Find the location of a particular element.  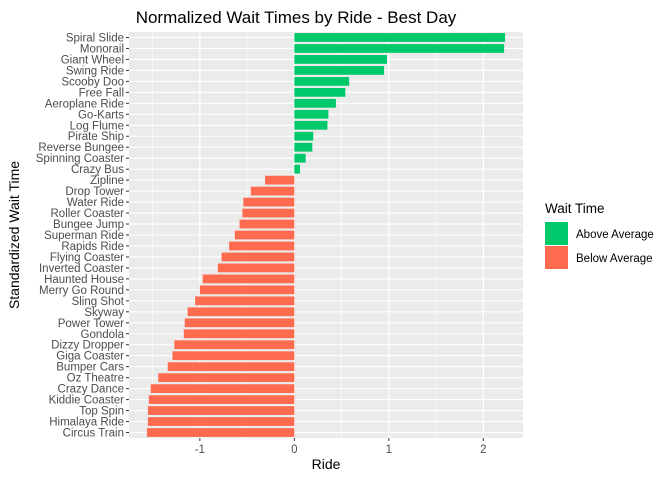

y-tick-label: Zipline is located at coordinates (107, 181).